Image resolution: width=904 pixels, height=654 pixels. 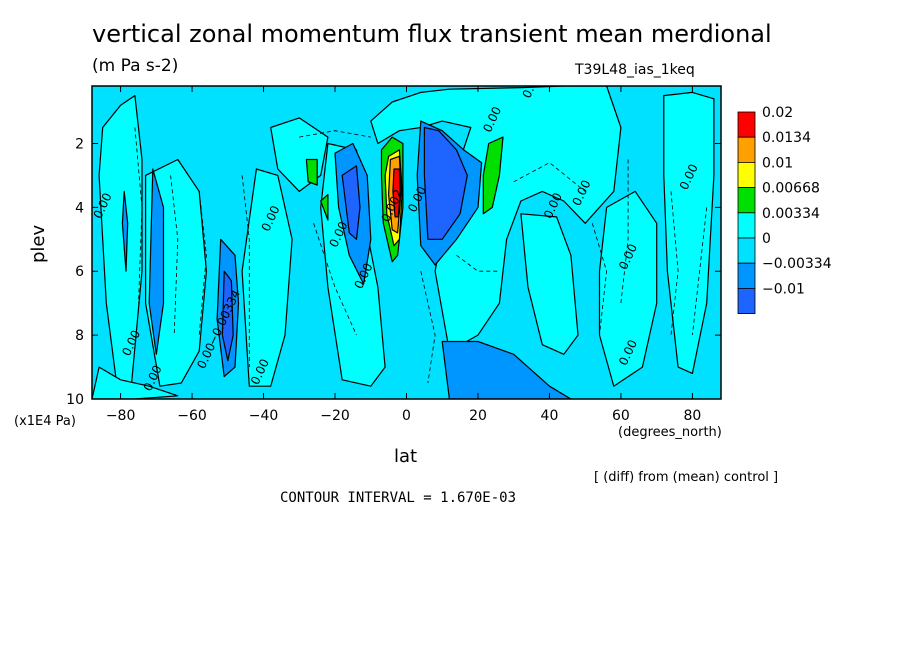 What do you see at coordinates (686, 477) in the screenshot?
I see `diff-note: [ (diff) from (mean) control ]` at bounding box center [686, 477].